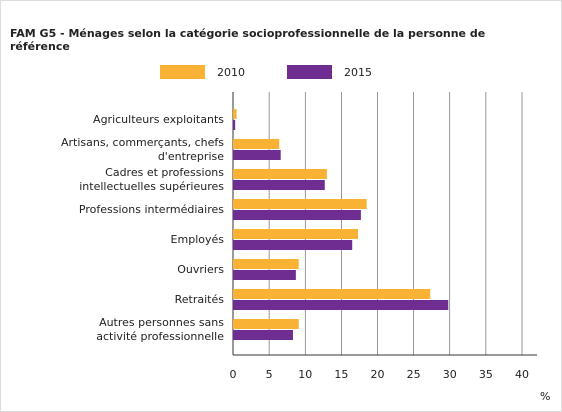  I want to click on x-tick-label: 10, so click(305, 374).